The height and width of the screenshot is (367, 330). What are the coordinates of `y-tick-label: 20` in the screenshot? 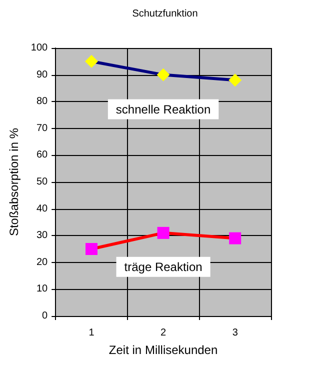 It's located at (42, 262).